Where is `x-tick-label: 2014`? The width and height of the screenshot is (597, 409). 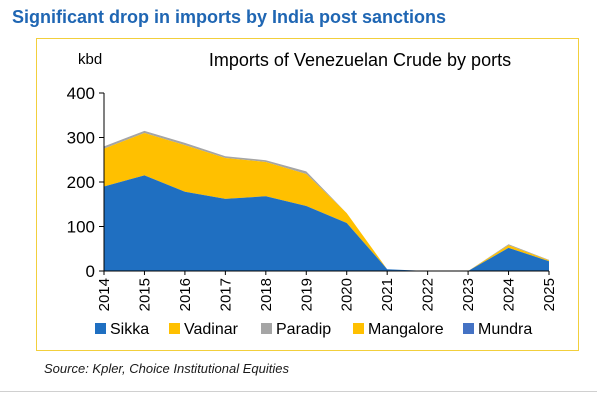
x-tick-label: 2014 is located at coordinates (104, 294).